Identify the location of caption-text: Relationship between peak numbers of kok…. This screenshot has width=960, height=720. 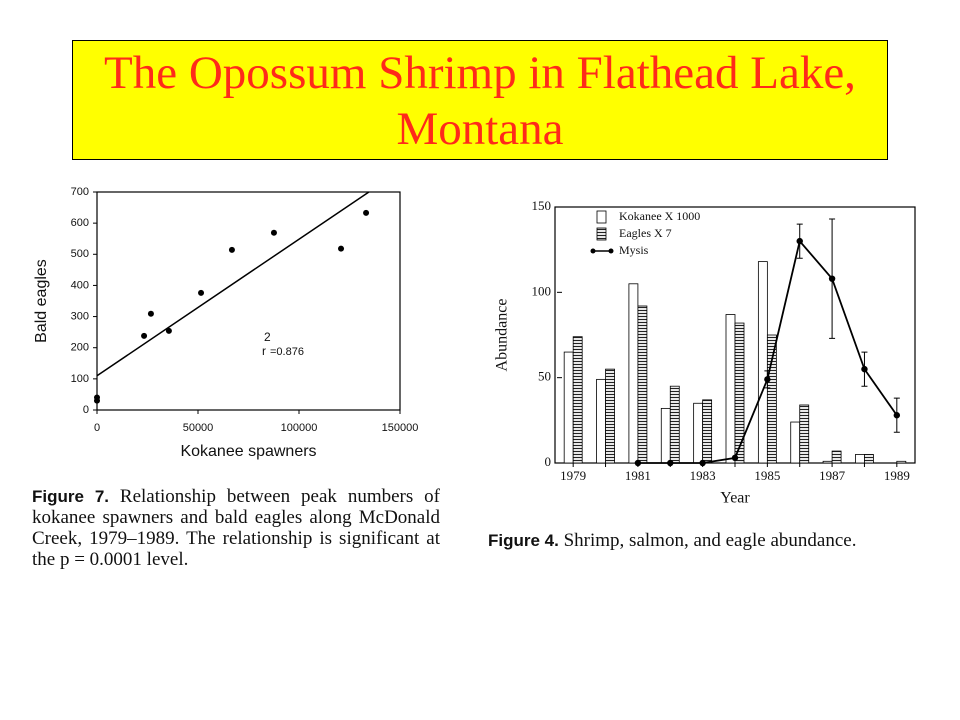
(236, 528).